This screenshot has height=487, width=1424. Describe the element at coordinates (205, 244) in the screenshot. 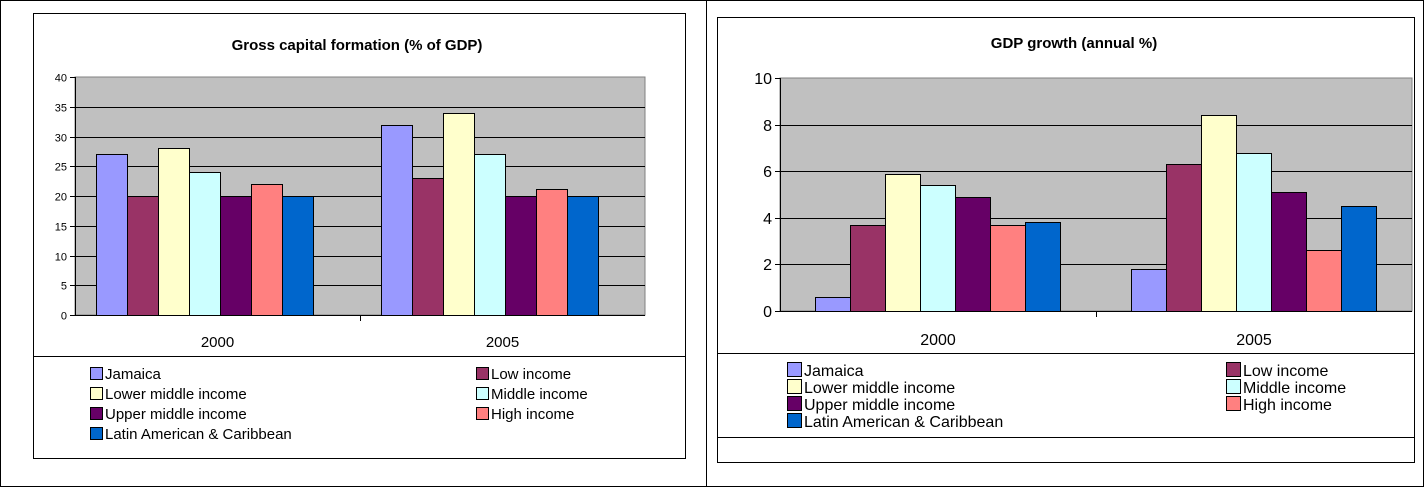

I see `c1-bar-middle-income-2000` at that location.